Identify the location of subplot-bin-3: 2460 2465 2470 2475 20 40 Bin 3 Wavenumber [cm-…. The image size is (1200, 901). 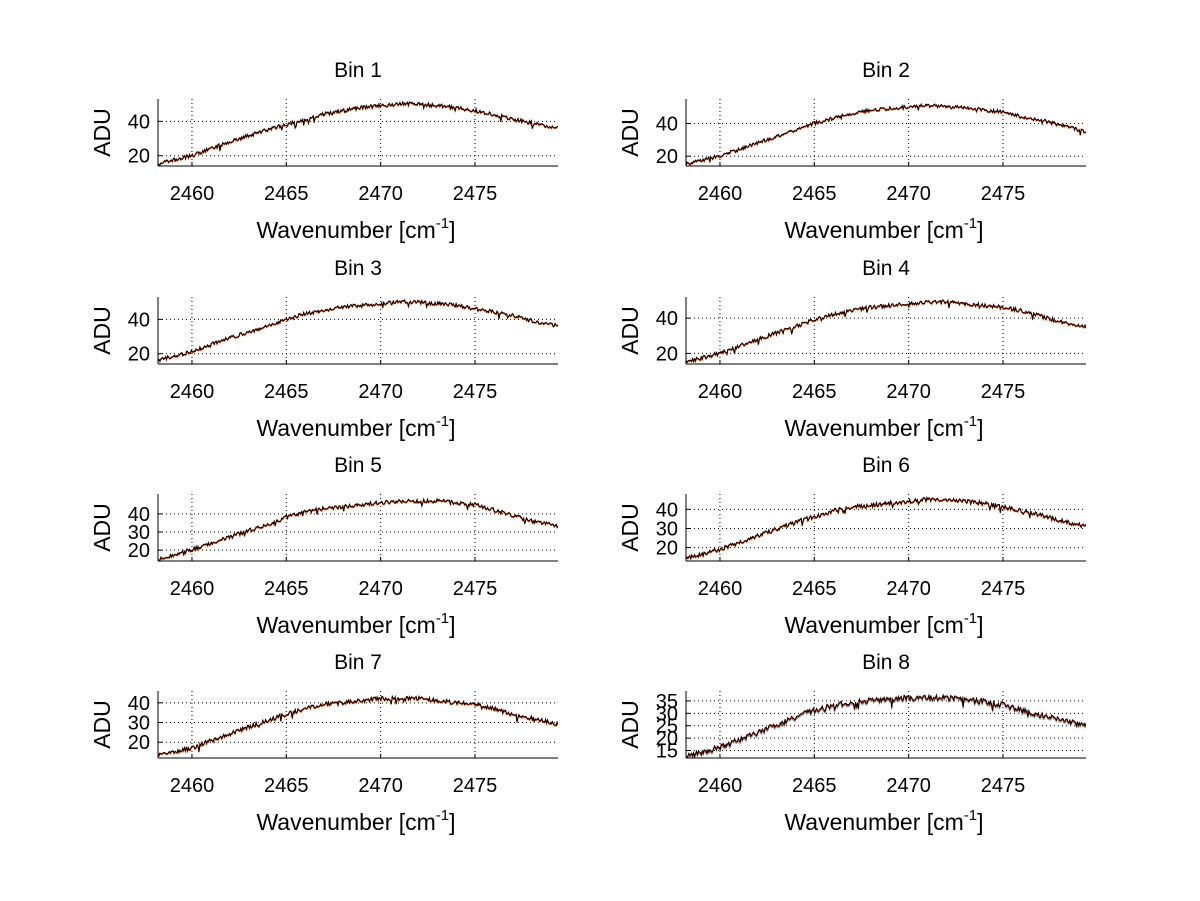
(323, 349).